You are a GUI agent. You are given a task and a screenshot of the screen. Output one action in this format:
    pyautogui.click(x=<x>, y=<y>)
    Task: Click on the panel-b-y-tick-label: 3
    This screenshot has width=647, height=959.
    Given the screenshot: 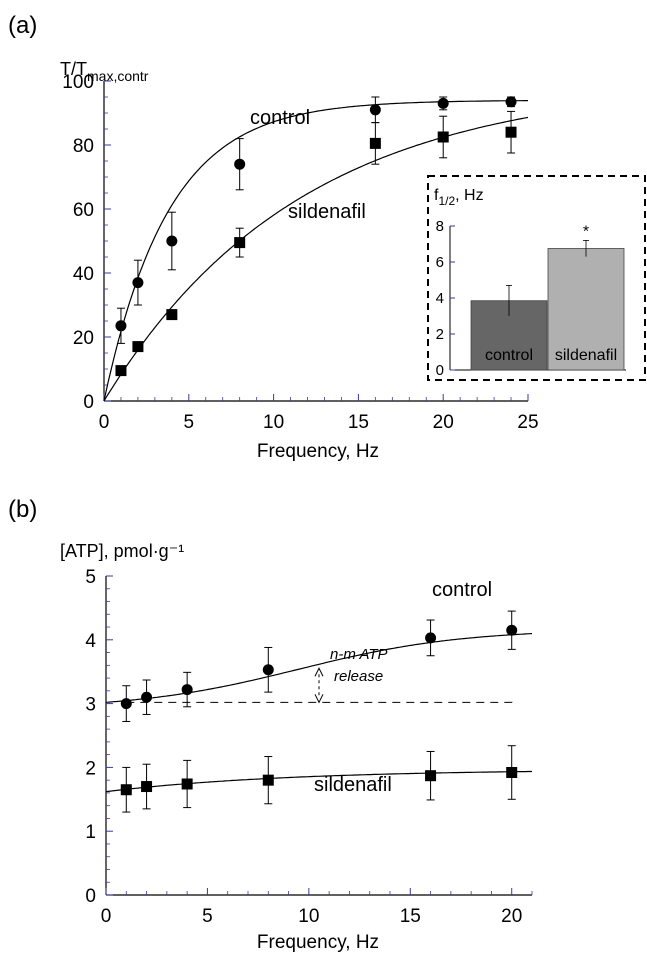 What is the action you would take?
    pyautogui.click(x=90, y=705)
    